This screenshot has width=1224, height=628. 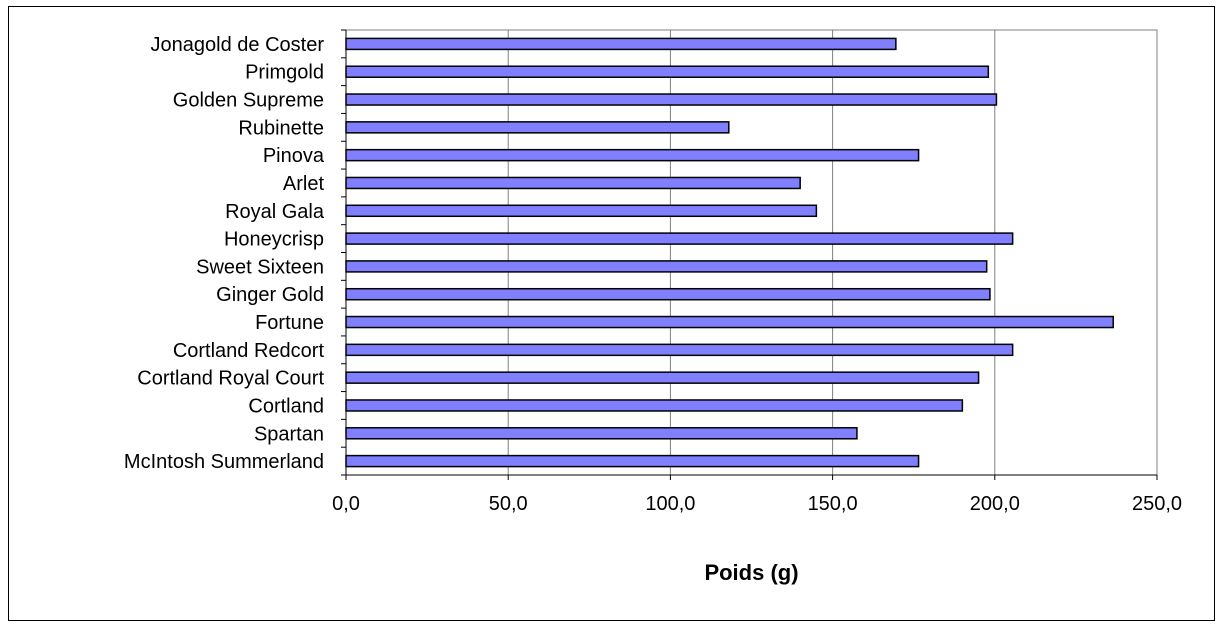 I want to click on category-label: Honeycrisp, so click(x=274, y=240).